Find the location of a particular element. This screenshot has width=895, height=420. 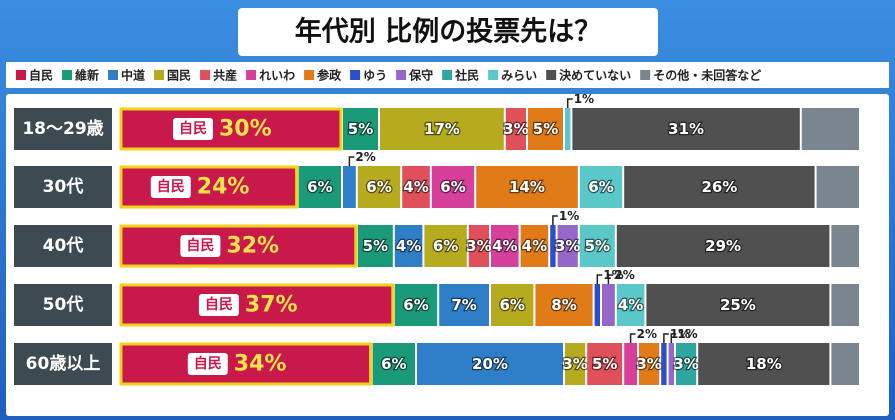

data-label: 29% is located at coordinates (723, 246).